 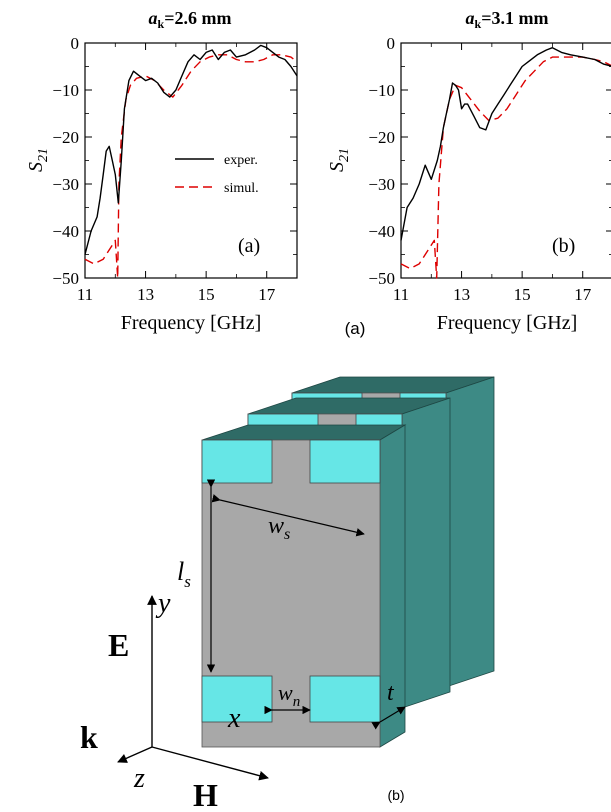 I want to click on legend-label-simul: simul., so click(x=241, y=188).